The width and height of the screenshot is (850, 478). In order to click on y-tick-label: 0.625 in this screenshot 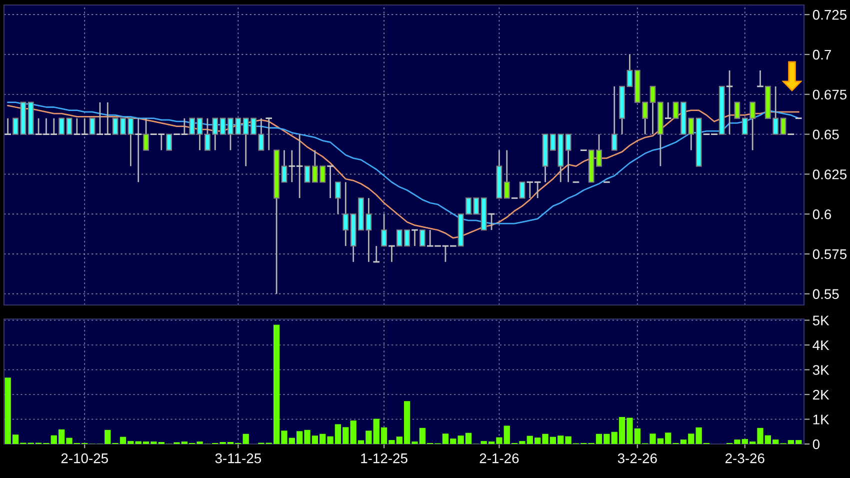, I will do `click(829, 174)`.